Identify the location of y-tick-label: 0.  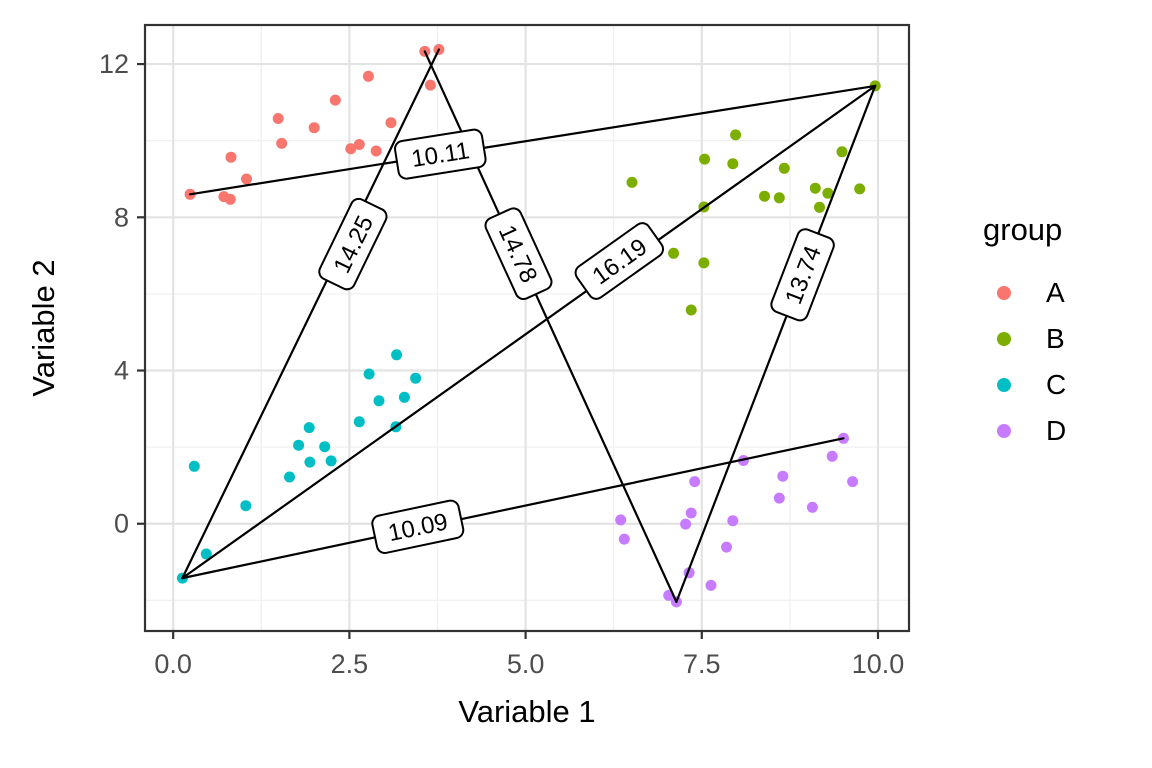
(121, 524).